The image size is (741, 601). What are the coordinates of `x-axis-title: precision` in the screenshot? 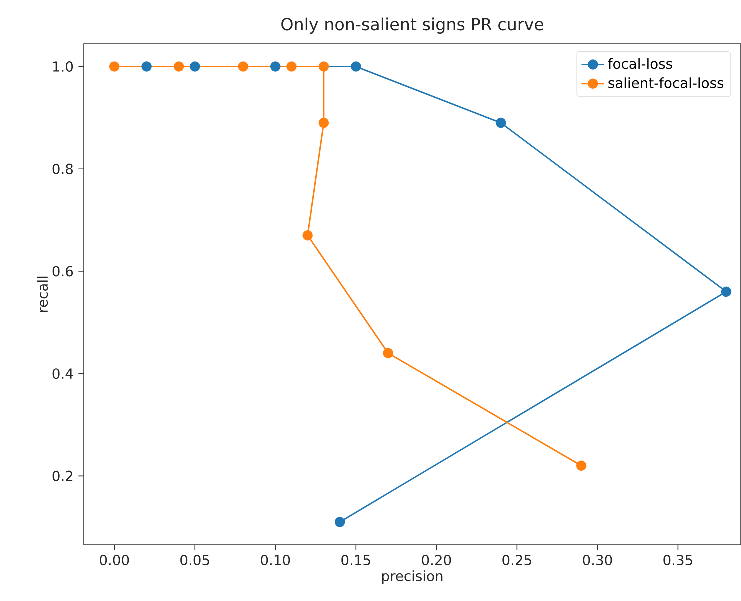 It's located at (412, 577).